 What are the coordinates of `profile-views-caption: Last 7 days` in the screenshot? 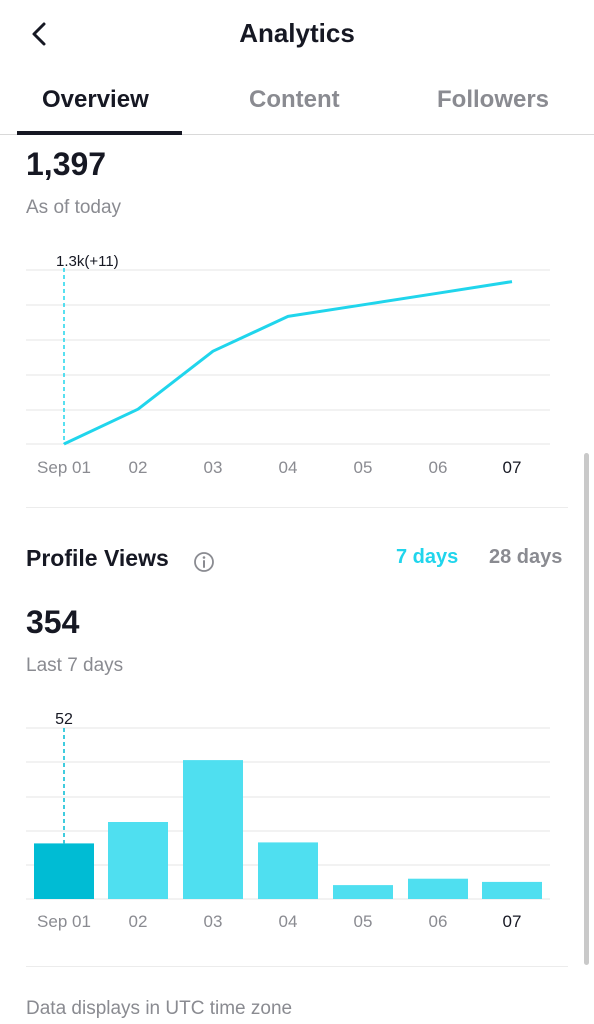 It's located at (75, 665).